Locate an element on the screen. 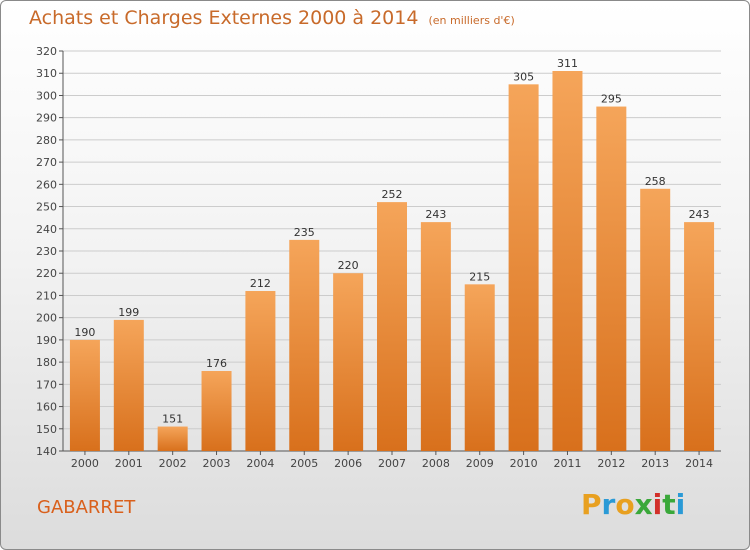 The width and height of the screenshot is (750, 550). value-label: 176 is located at coordinates (216, 363).